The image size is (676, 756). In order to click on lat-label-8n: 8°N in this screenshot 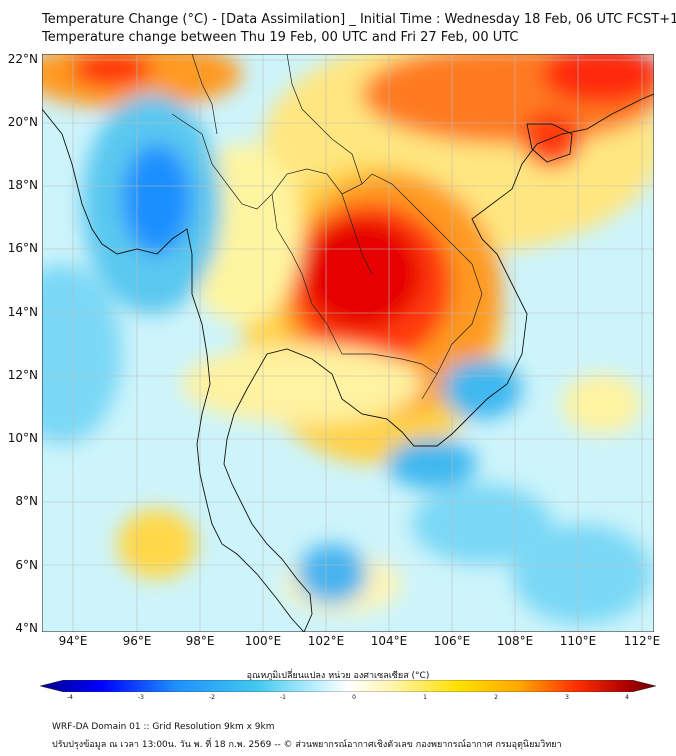, I will do `click(26, 501)`.